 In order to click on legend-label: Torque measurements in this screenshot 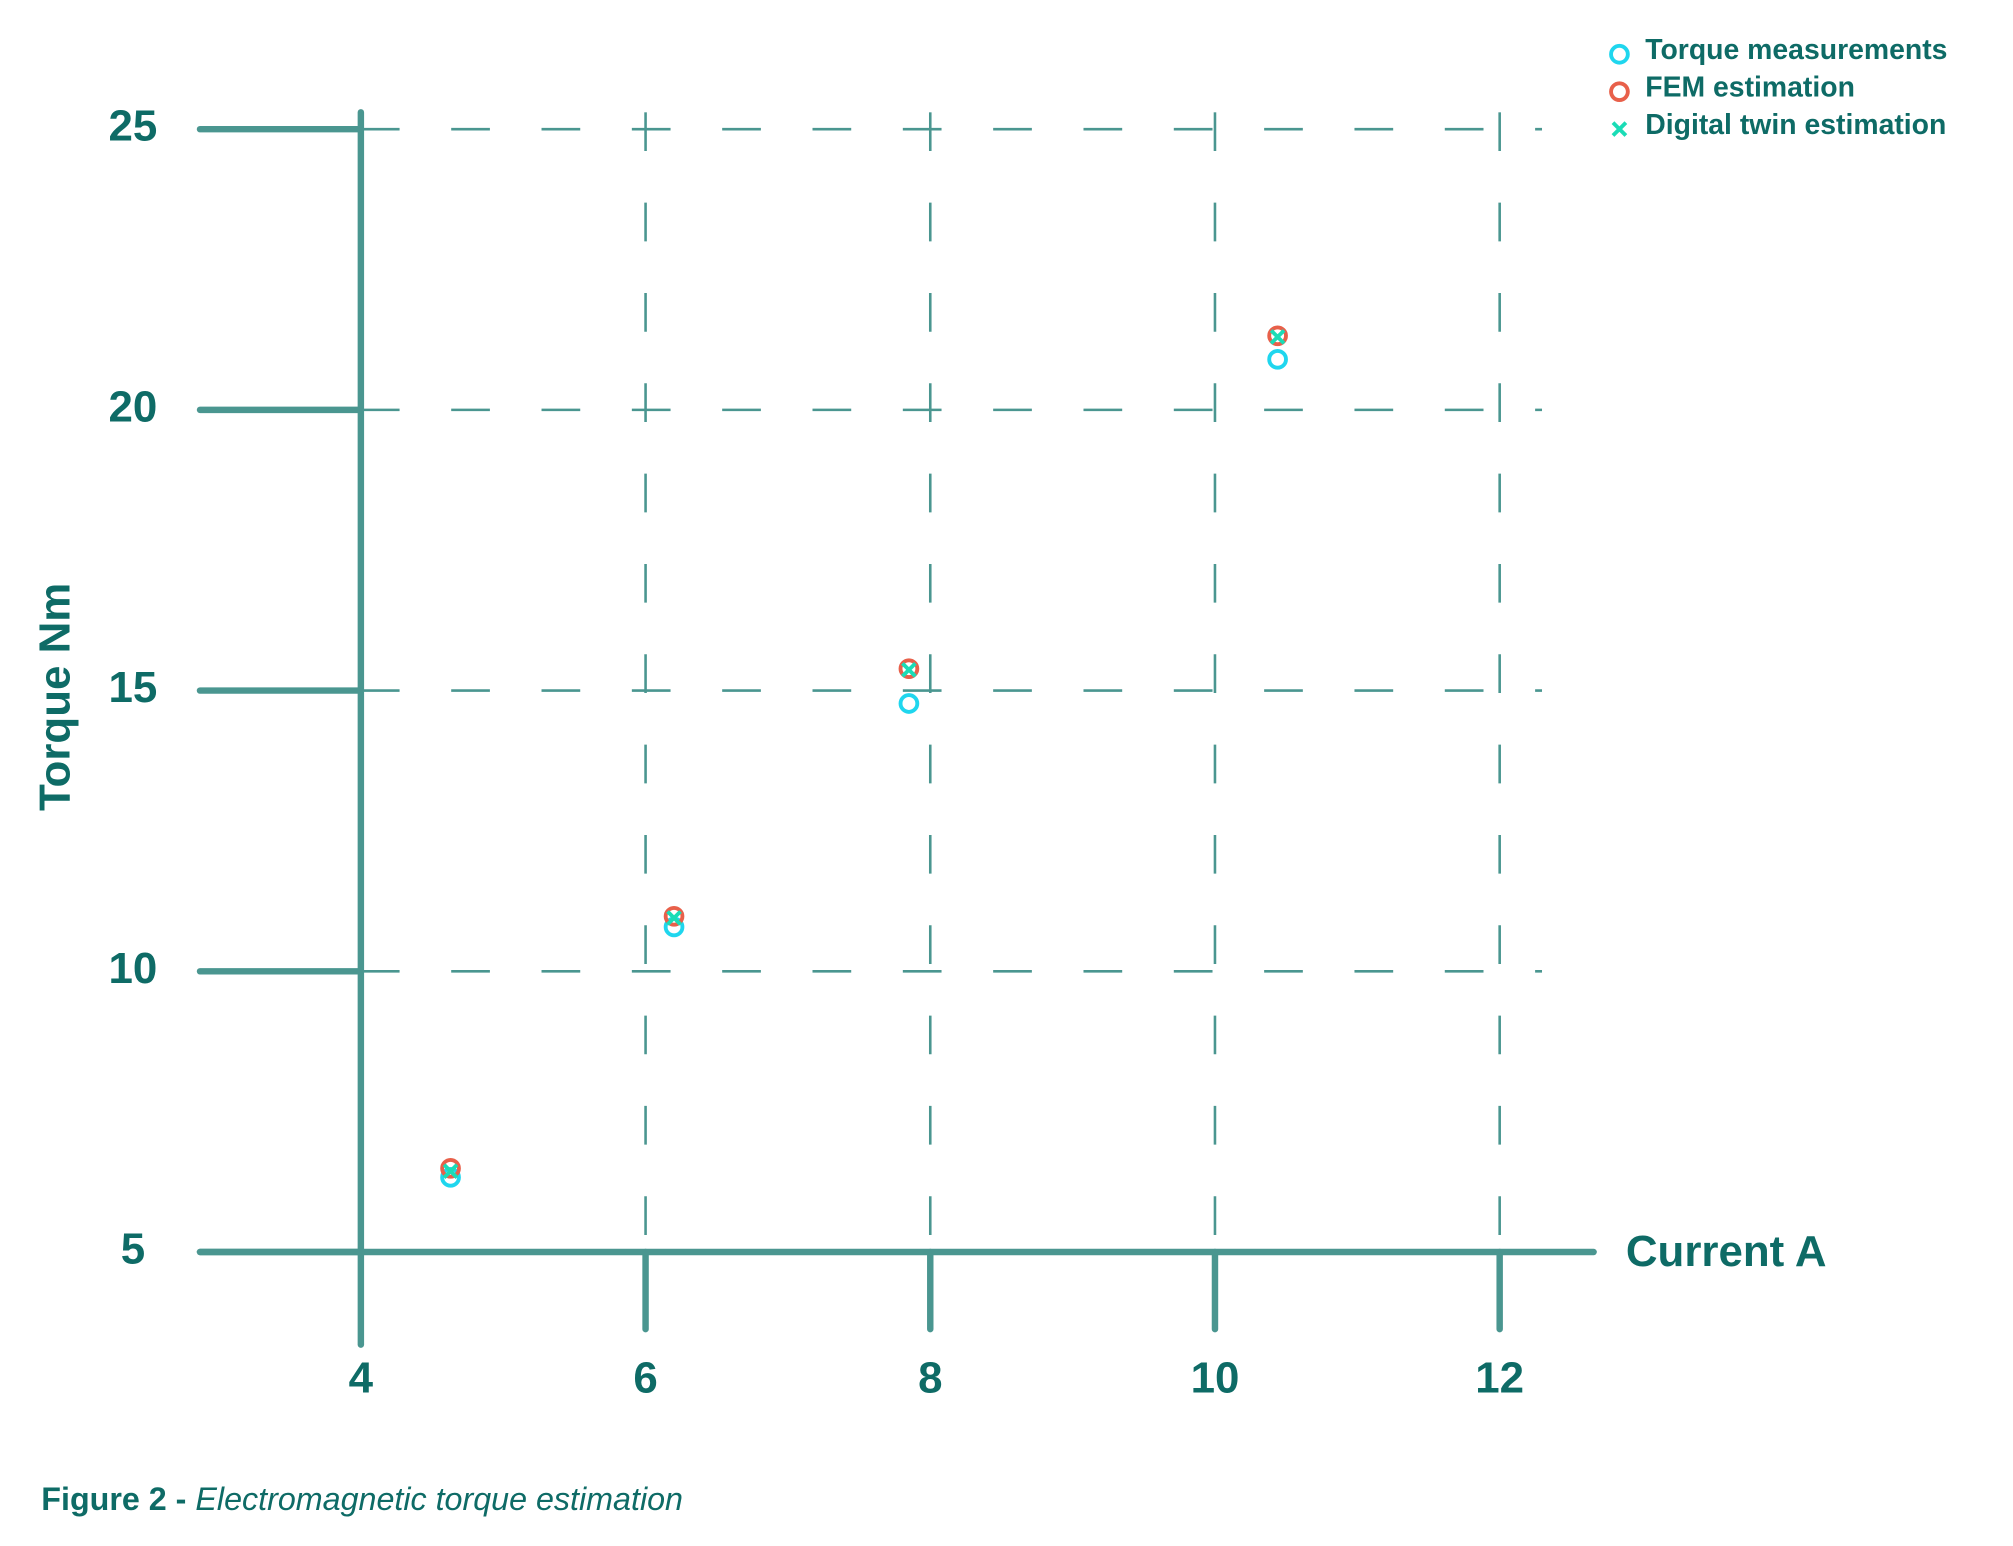, I will do `click(1796, 50)`.